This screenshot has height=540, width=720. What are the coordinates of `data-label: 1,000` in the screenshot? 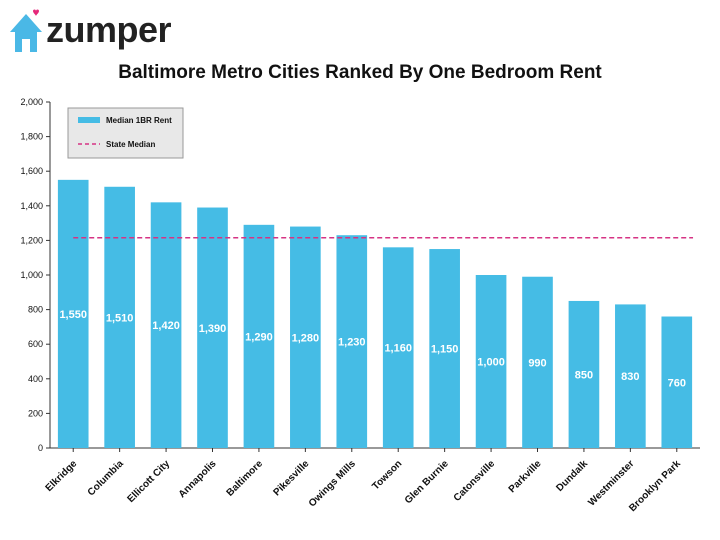 It's located at (491, 363).